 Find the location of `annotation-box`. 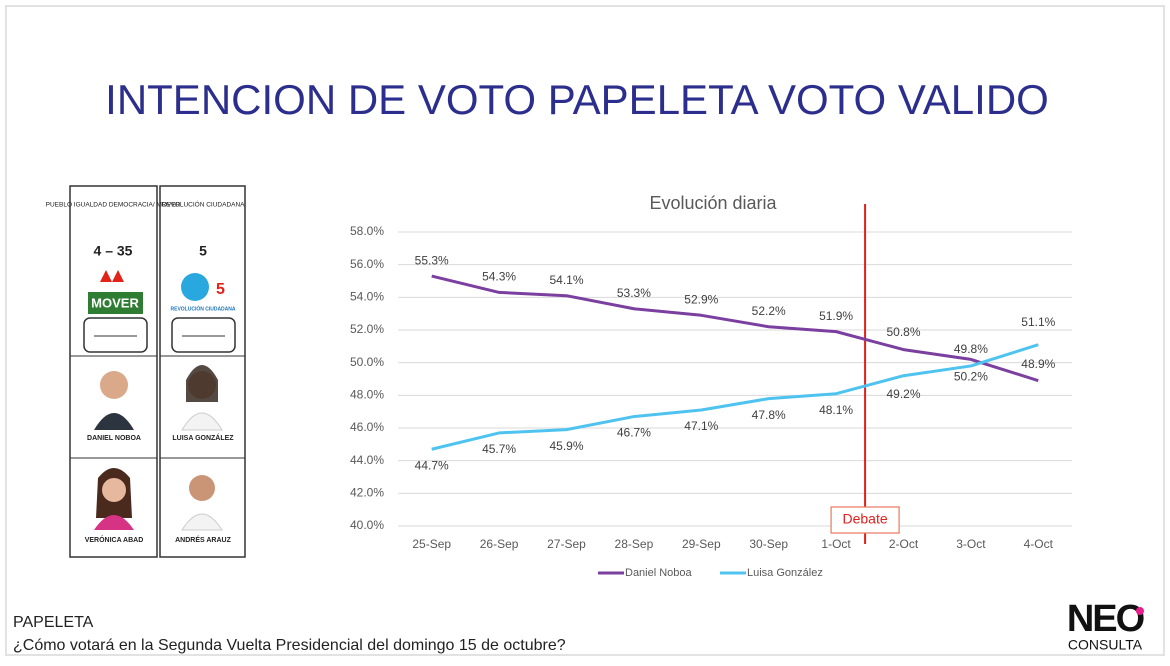

annotation-box is located at coordinates (865, 520).